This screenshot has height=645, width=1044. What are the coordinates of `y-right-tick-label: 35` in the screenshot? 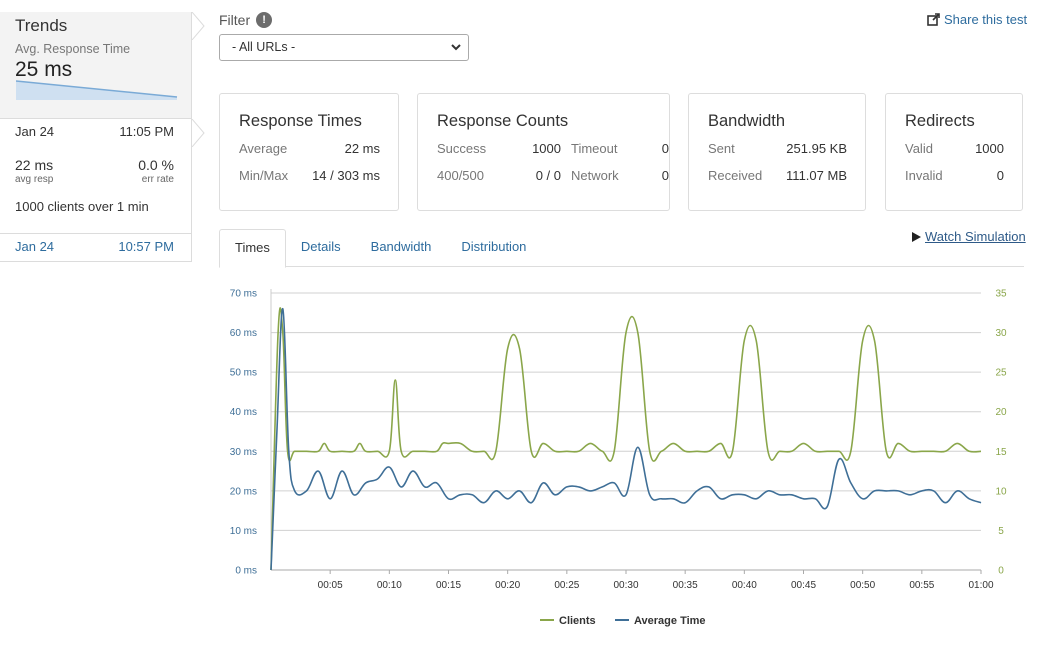 It's located at (1001, 294).